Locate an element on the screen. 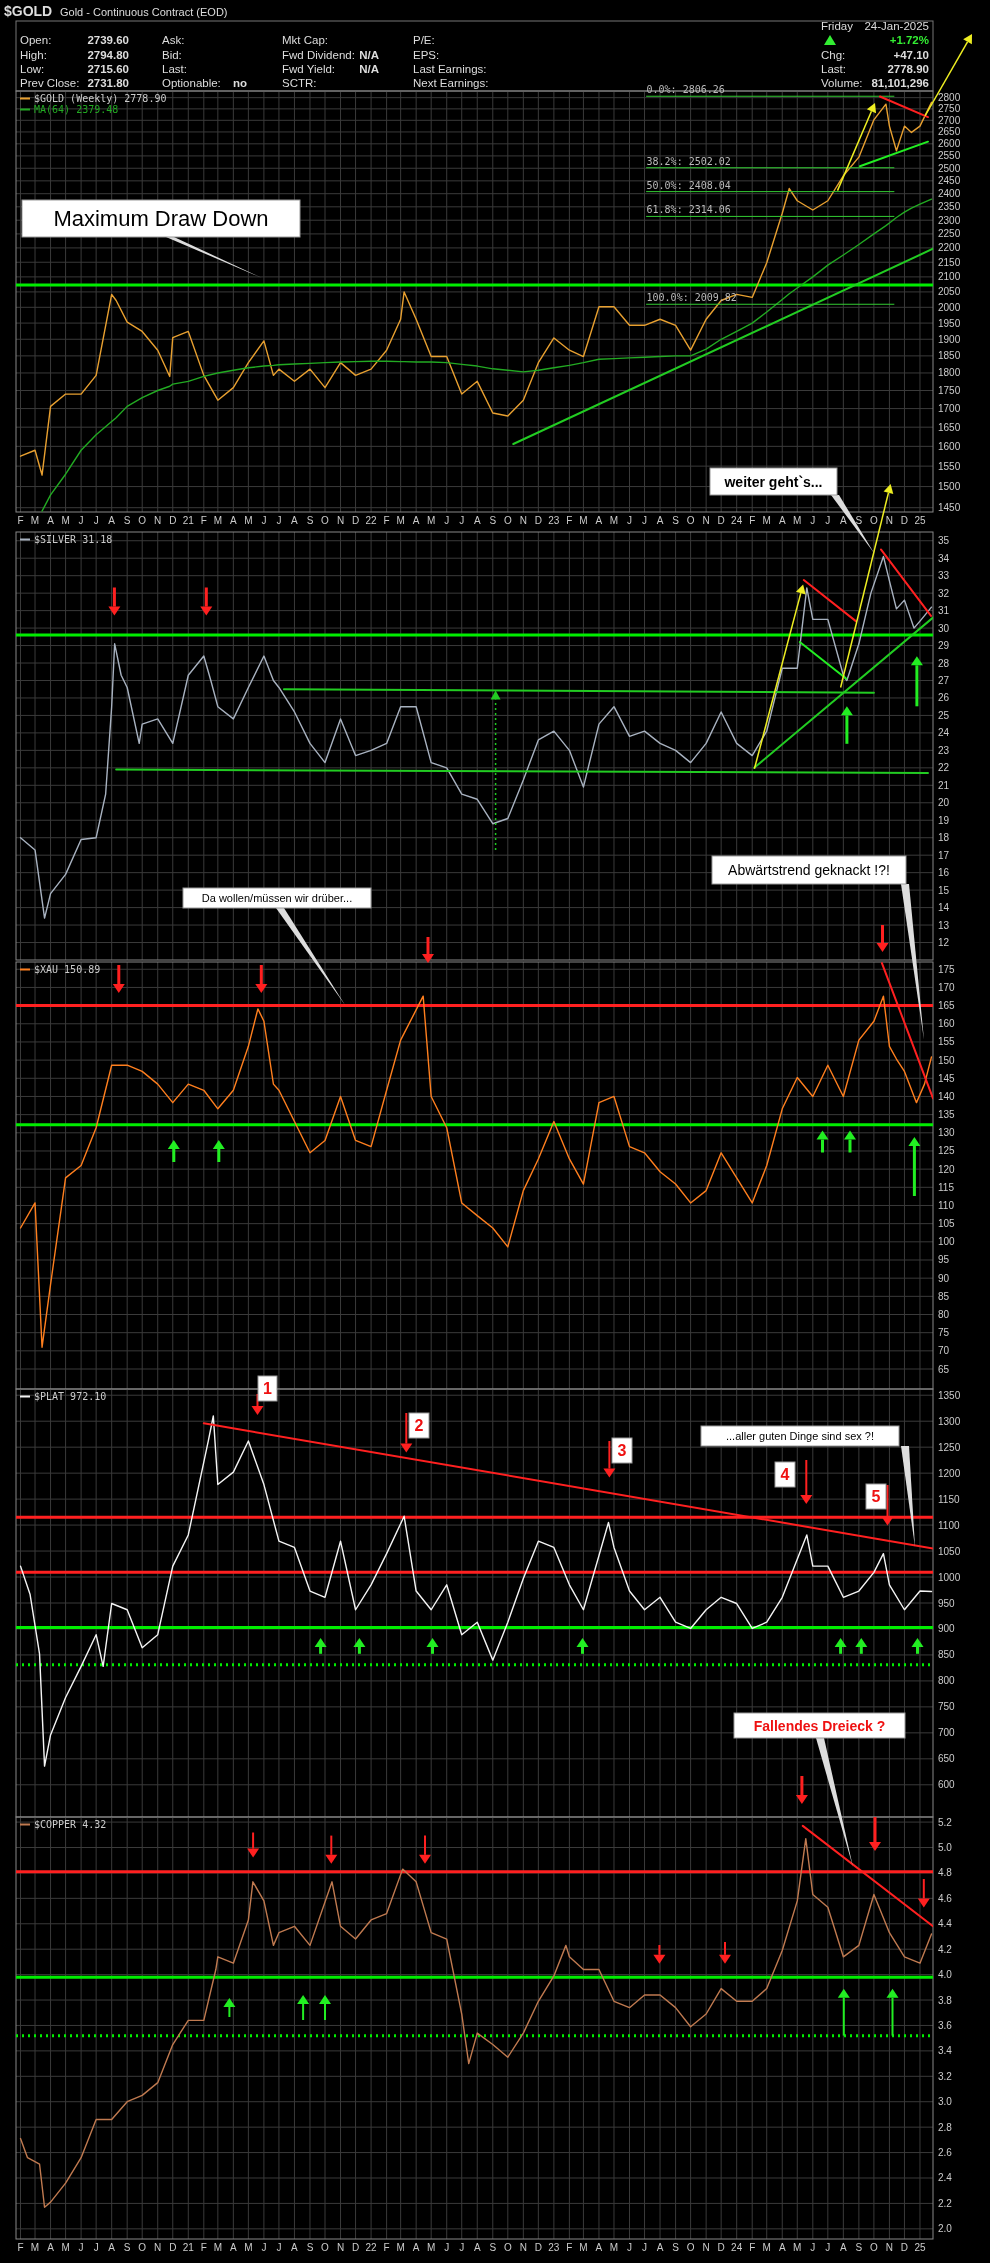  y-tick-label: 1850 is located at coordinates (949, 356).